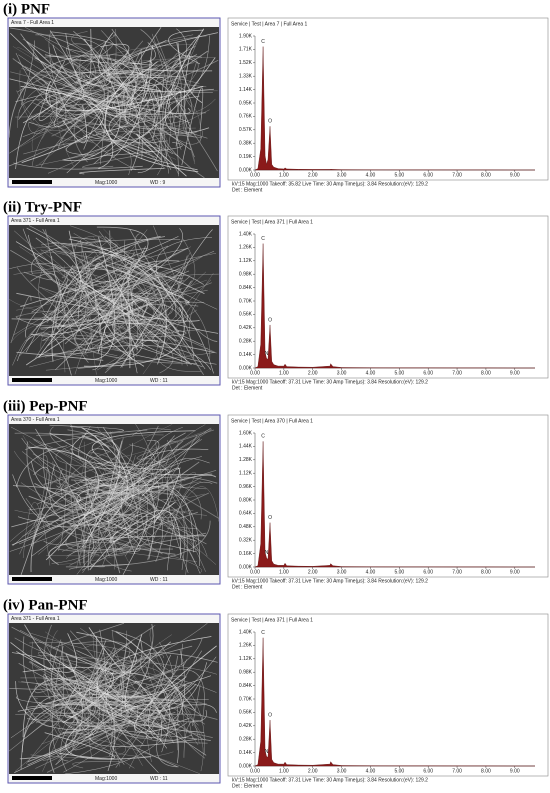 The height and width of the screenshot is (793, 550). What do you see at coordinates (313, 771) in the screenshot?
I see `x-tick-label: 2.00` at bounding box center [313, 771].